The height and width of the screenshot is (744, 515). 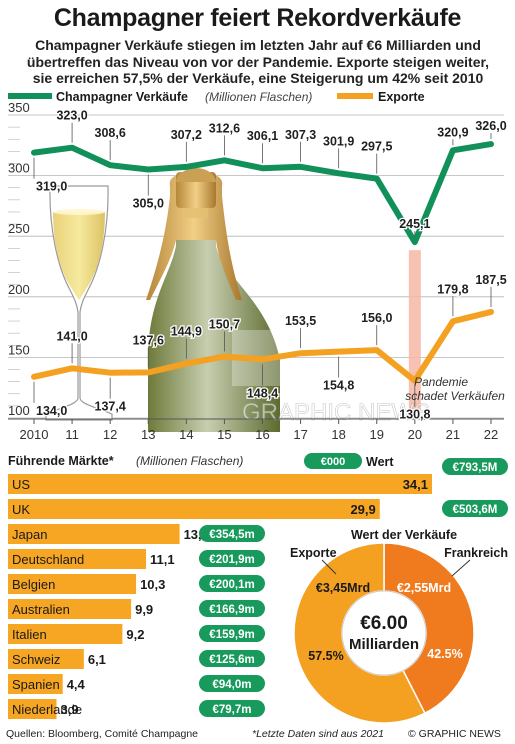 What do you see at coordinates (65, 634) in the screenshot?
I see `bar-italien` at bounding box center [65, 634].